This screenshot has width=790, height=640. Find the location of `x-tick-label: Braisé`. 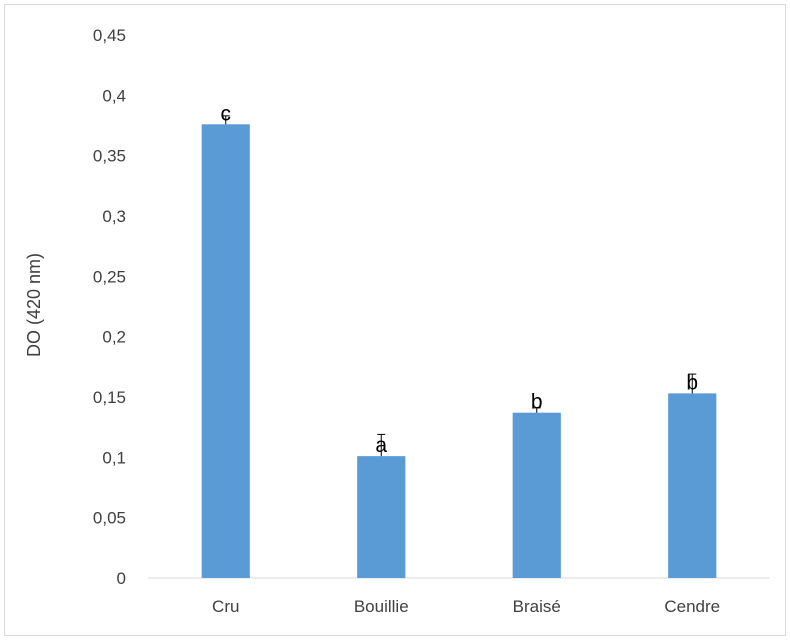

x-tick-label: Braisé is located at coordinates (537, 606).